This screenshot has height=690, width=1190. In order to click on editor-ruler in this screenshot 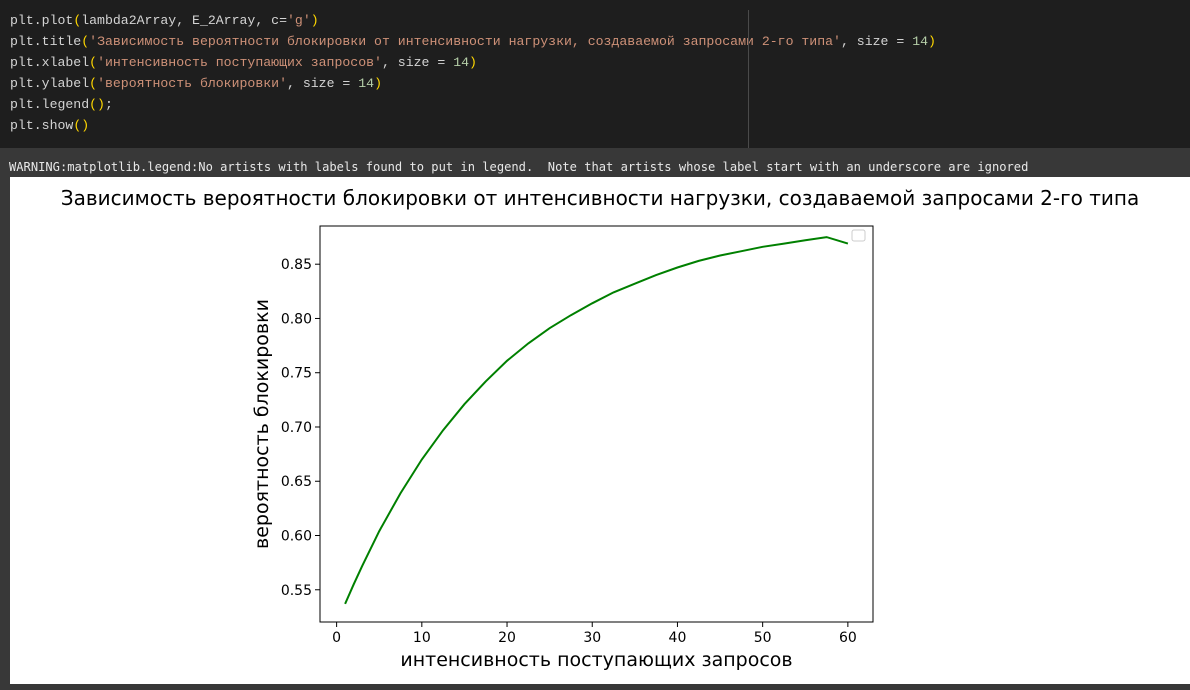, I will do `click(748, 79)`.